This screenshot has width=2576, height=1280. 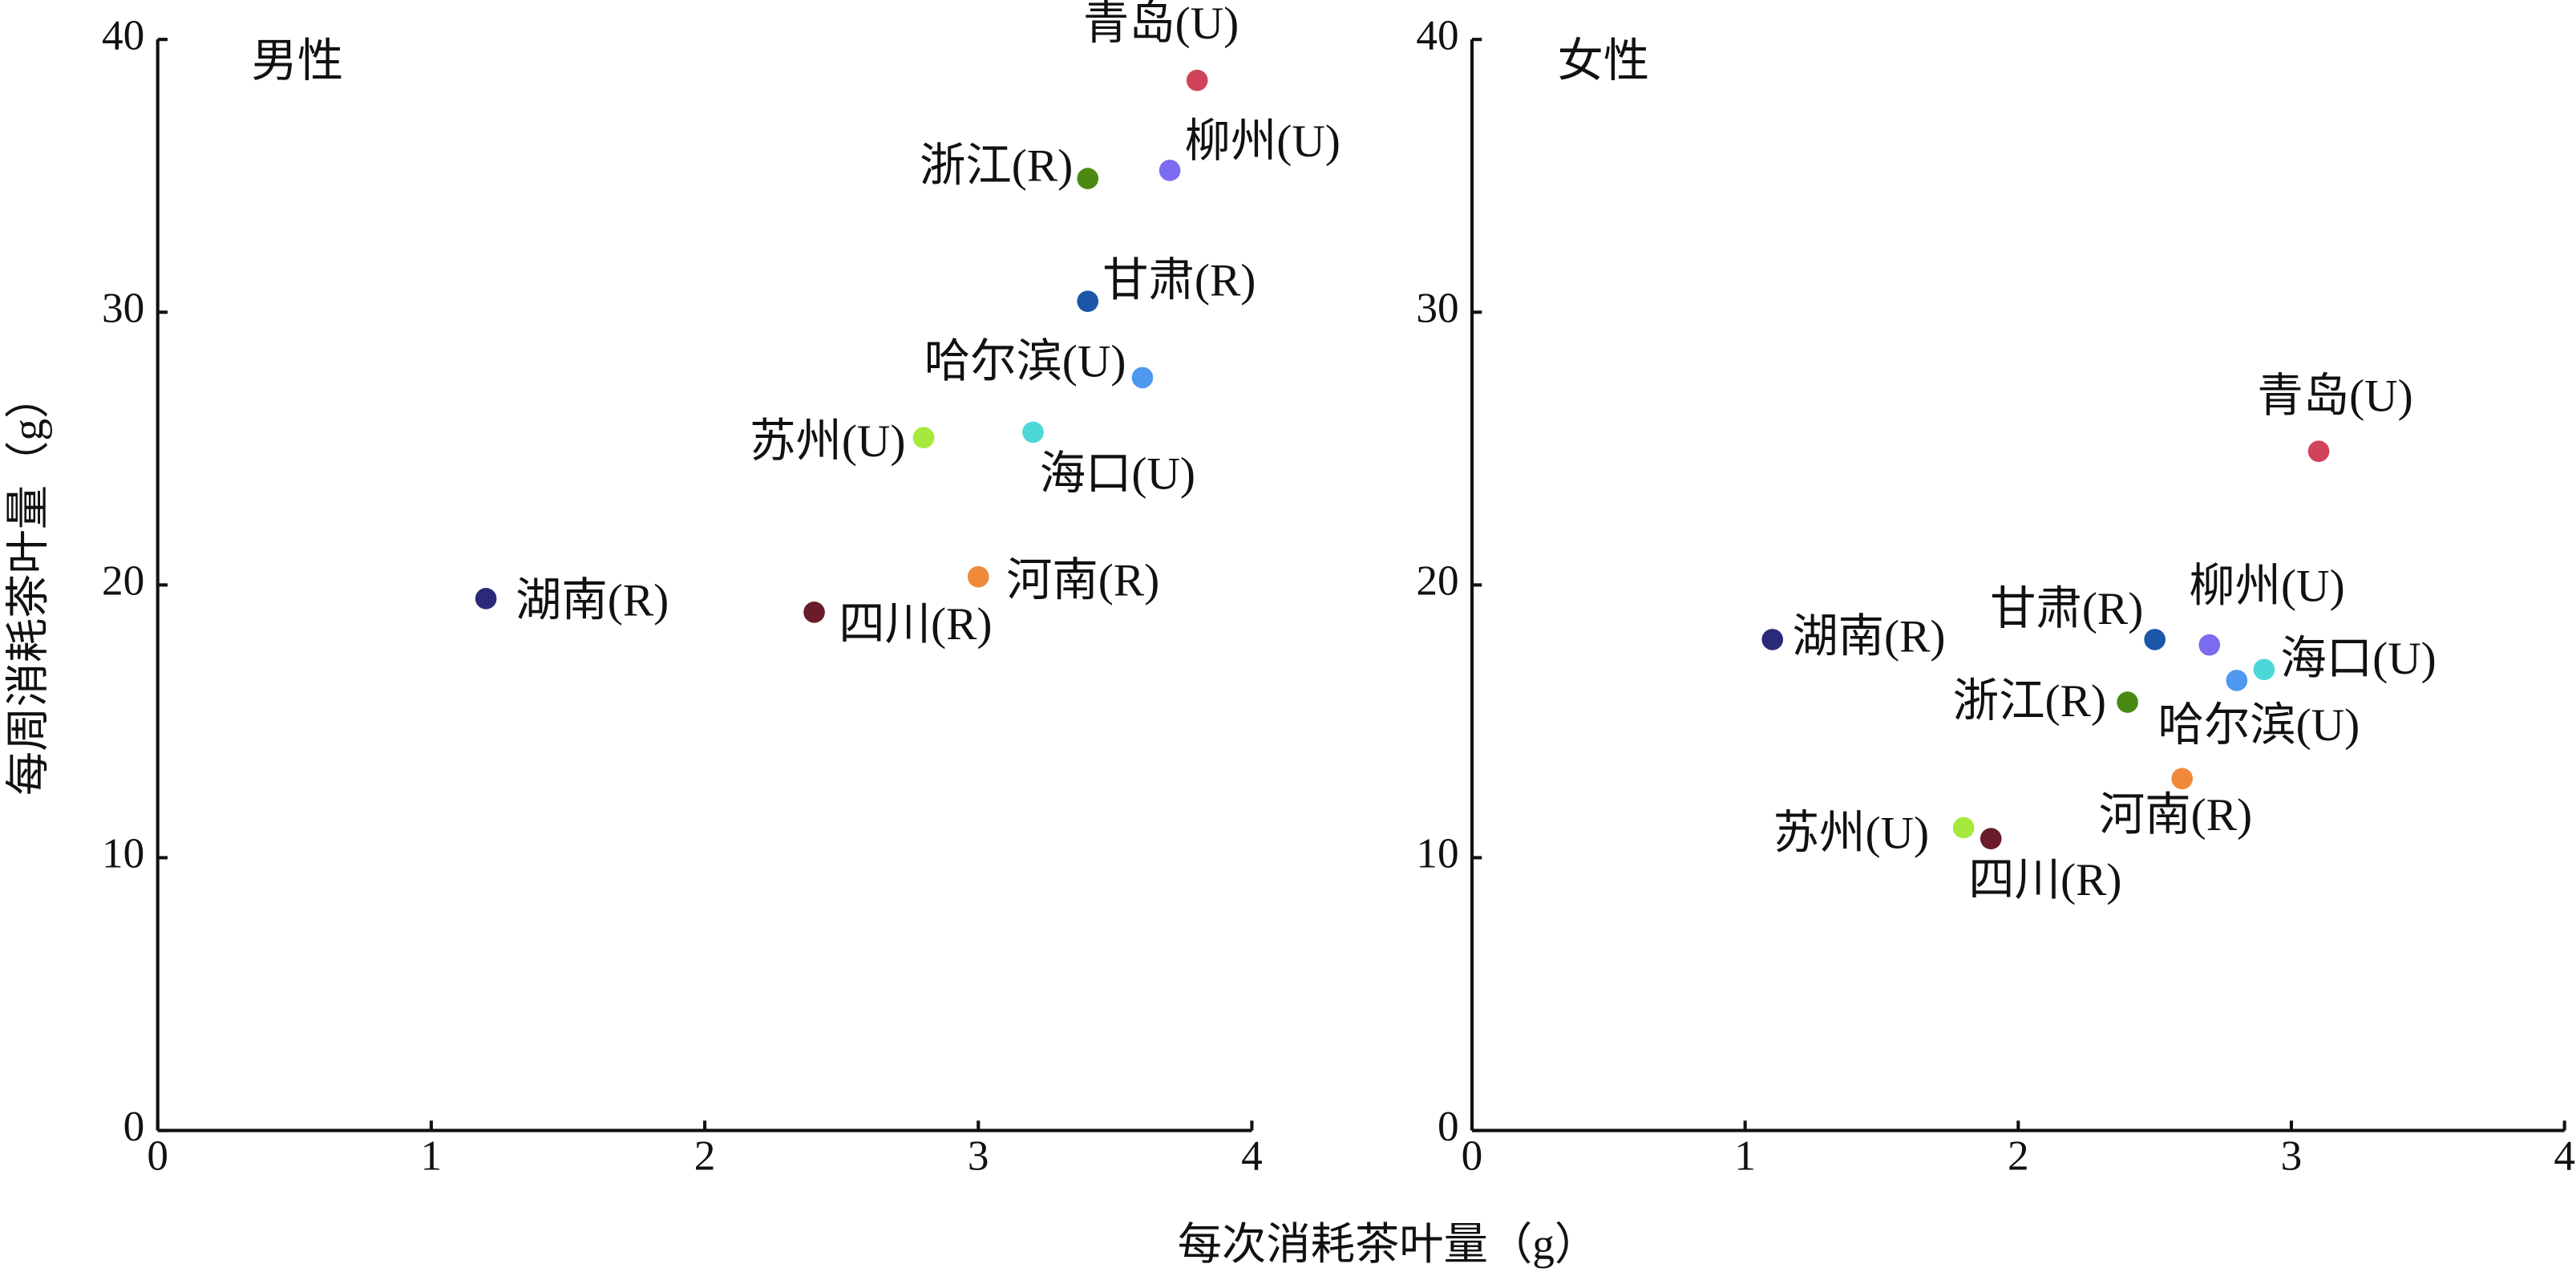 I want to click on x-axis-label: 每次消耗茶叶量（g）, so click(x=1388, y=1244).